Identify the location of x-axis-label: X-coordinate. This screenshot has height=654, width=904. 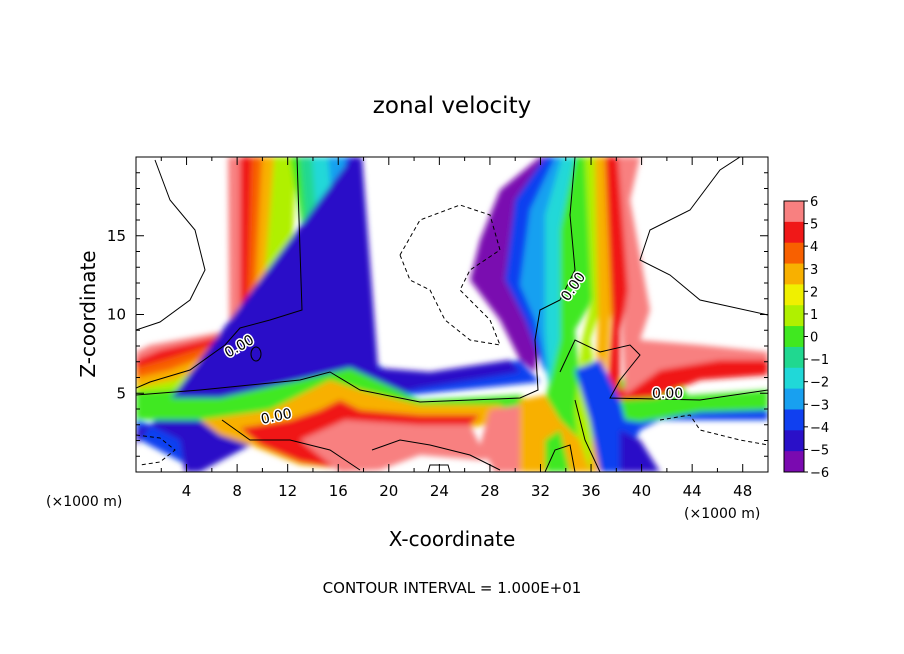
(452, 539).